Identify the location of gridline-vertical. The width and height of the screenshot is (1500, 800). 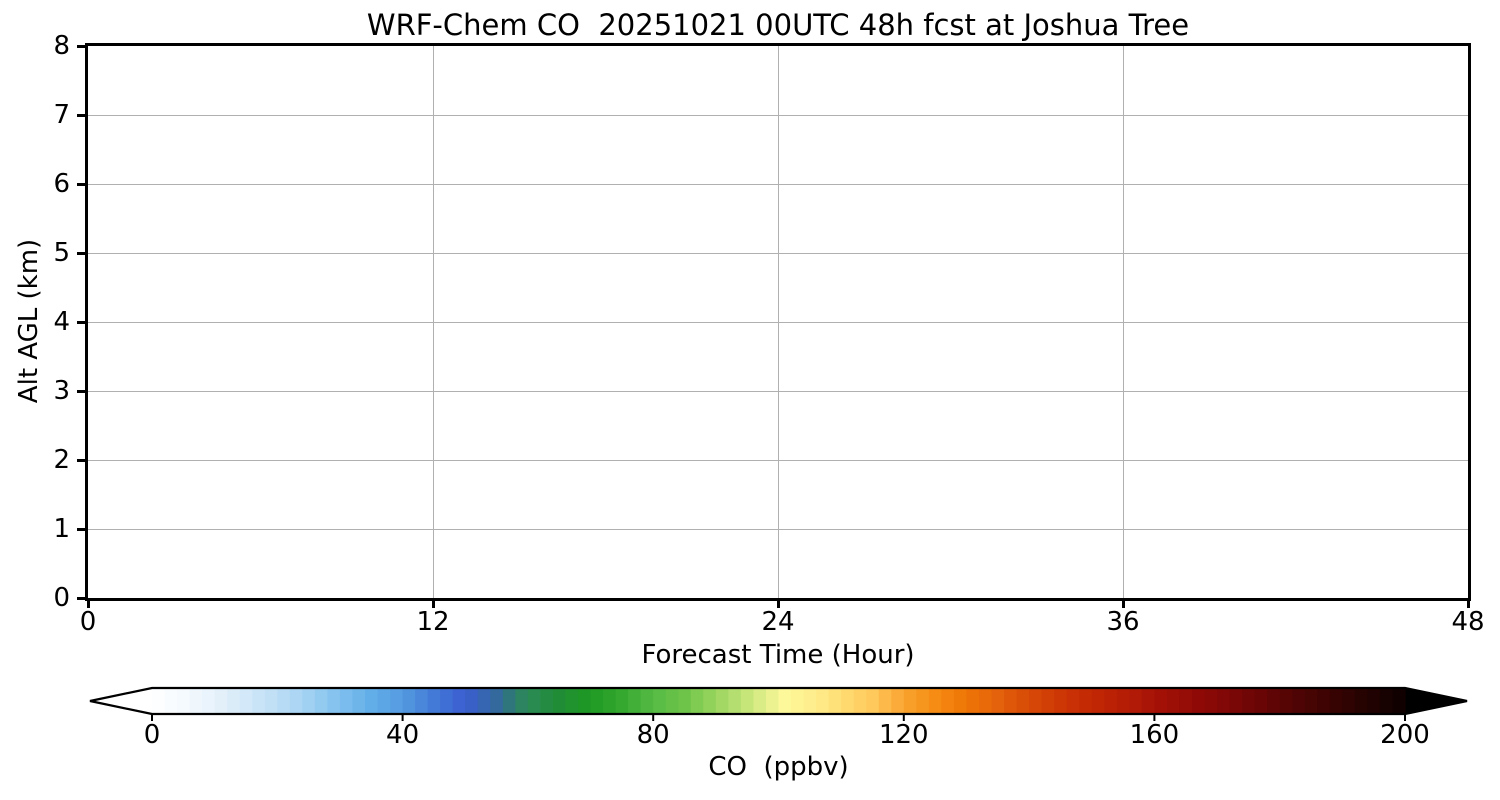
(433, 322).